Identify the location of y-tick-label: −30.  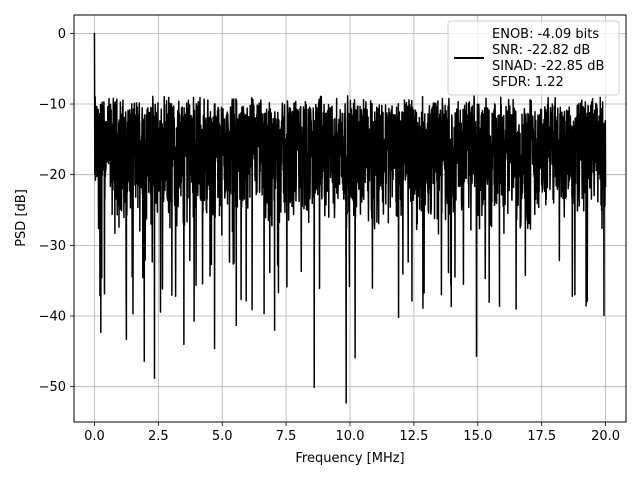
(52, 246).